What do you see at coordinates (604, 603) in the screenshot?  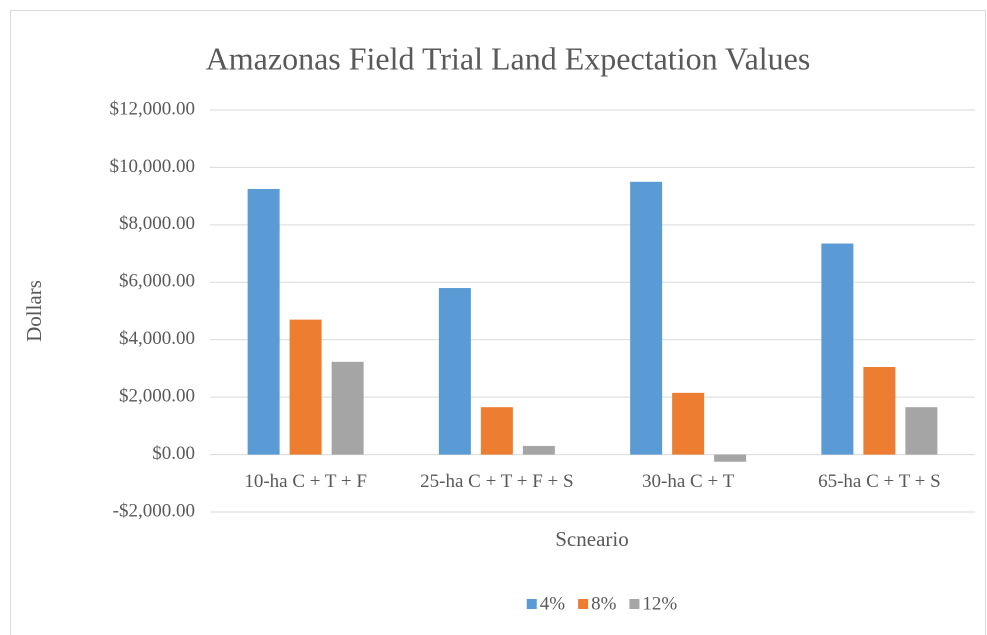 I see `legend-label: 8%` at bounding box center [604, 603].